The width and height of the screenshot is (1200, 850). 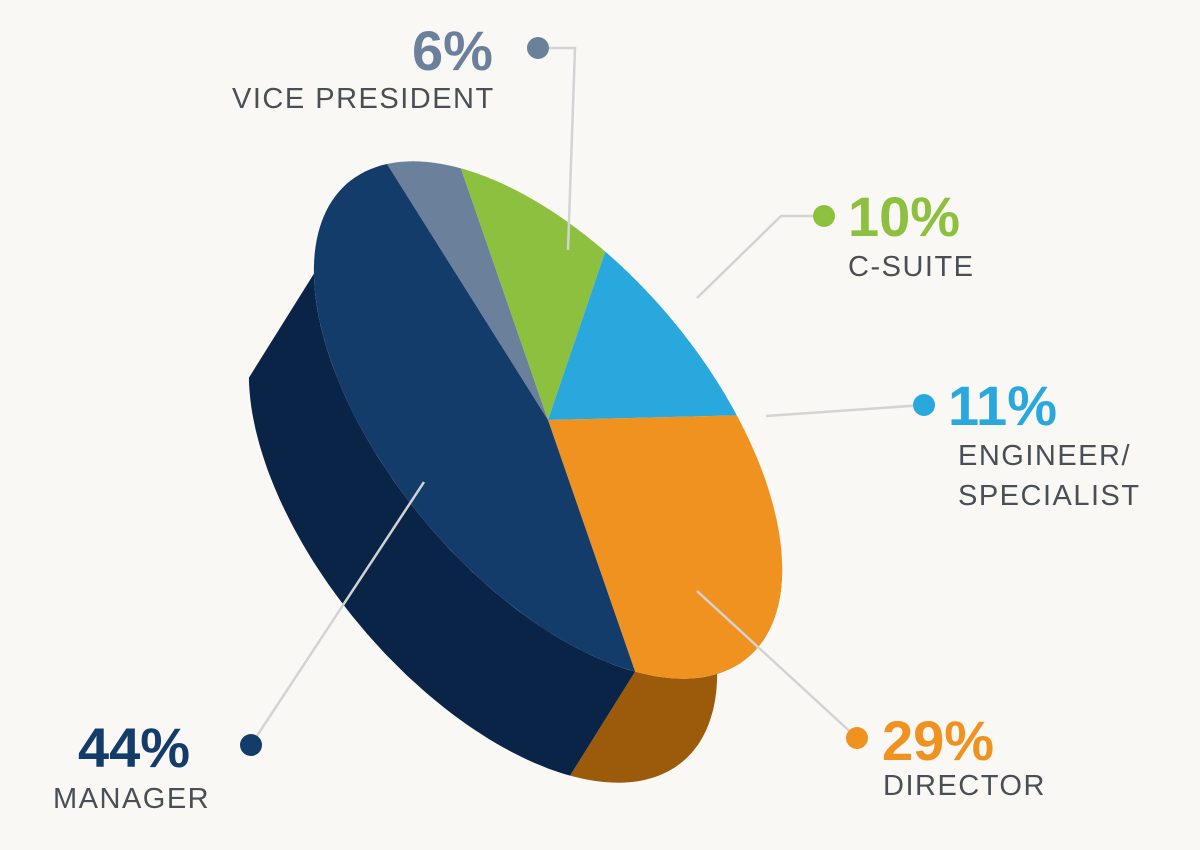 What do you see at coordinates (251, 745) in the screenshot?
I see `marker-dot-manager` at bounding box center [251, 745].